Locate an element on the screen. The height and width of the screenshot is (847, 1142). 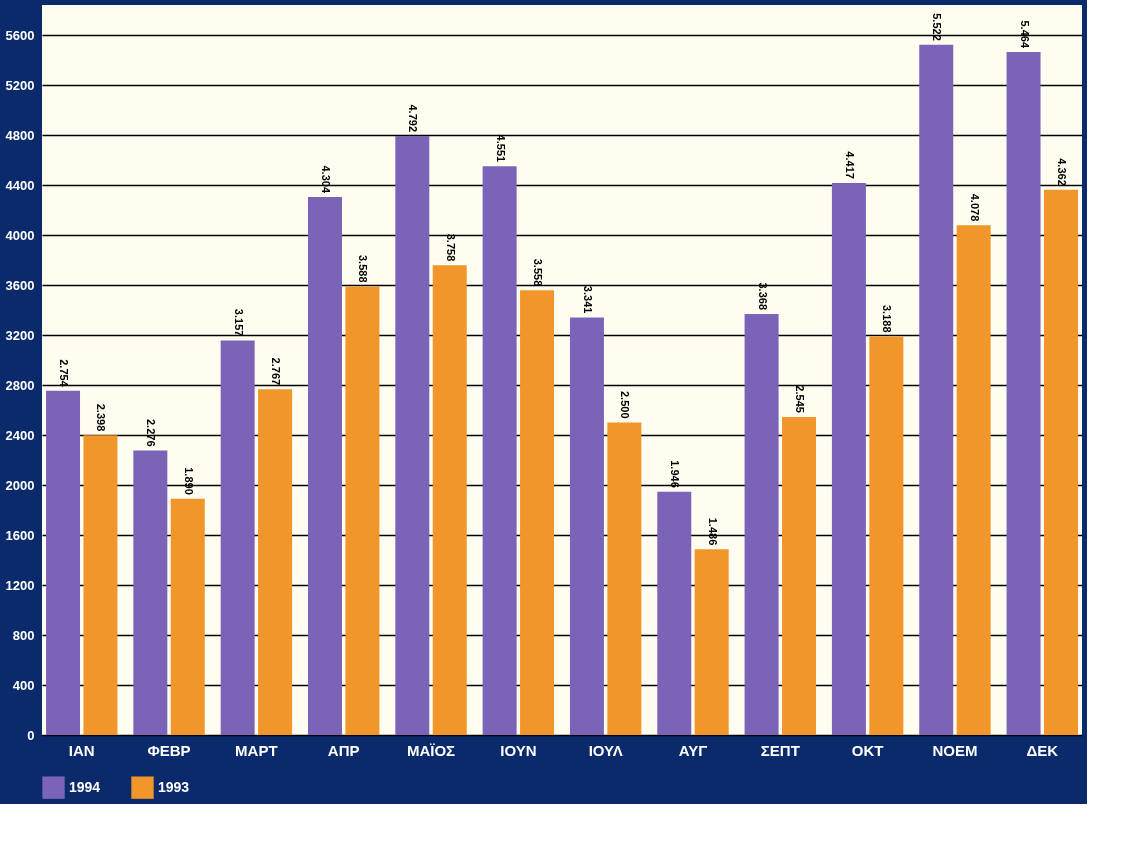
y-tick-label: 4400 is located at coordinates (20, 185).